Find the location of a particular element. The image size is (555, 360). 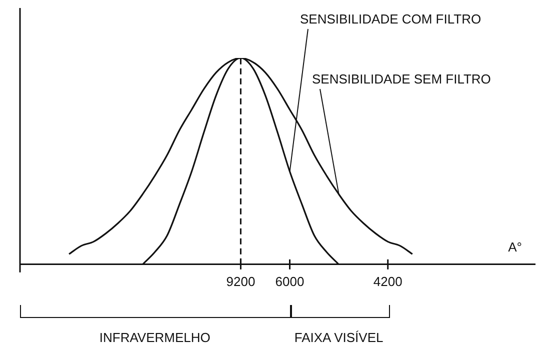

text: FAIXA VISÍVEL is located at coordinates (339, 337).